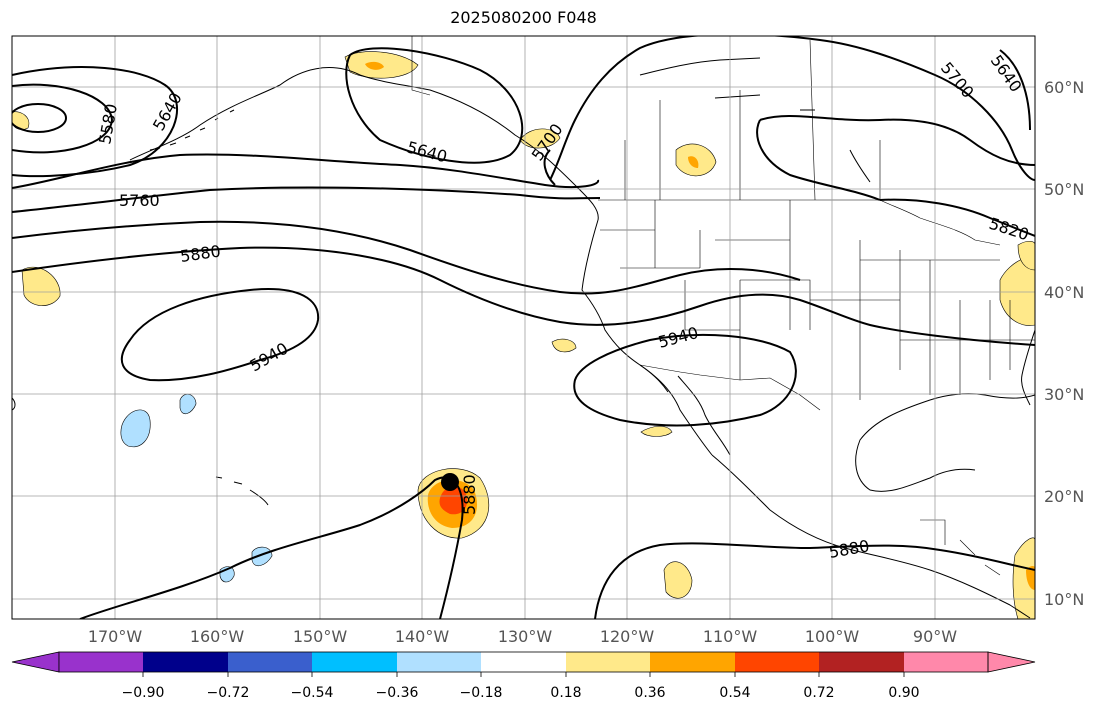 This screenshot has height=712, width=1105. Describe the element at coordinates (220, 335) in the screenshot. I see `contour-5940-pacific` at that location.